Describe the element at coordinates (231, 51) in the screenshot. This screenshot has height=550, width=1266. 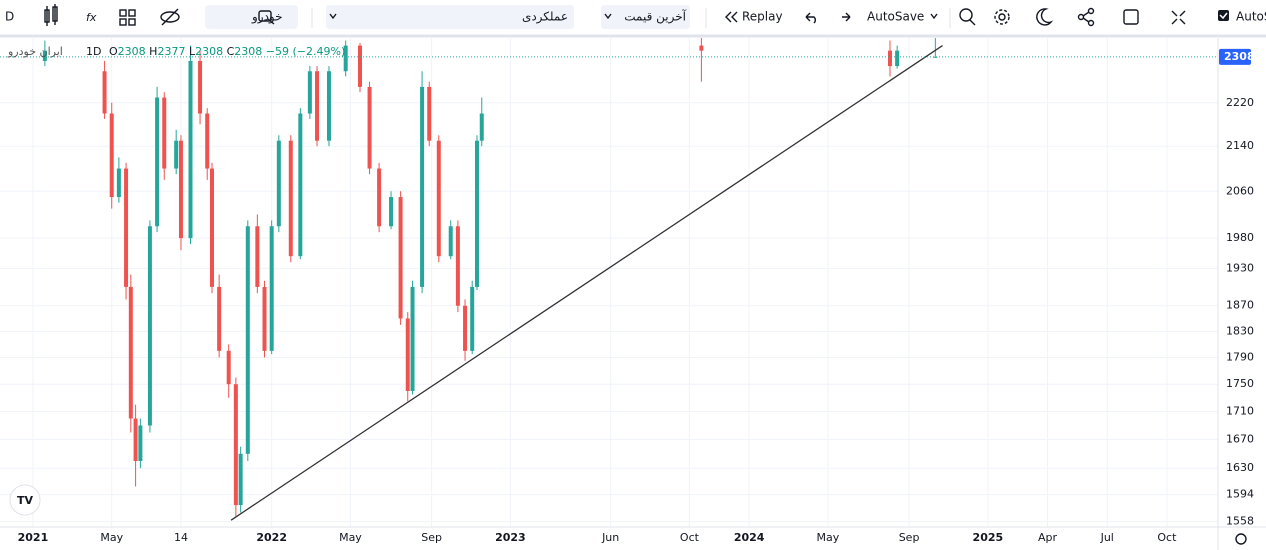
I see `legend-c: C` at that location.